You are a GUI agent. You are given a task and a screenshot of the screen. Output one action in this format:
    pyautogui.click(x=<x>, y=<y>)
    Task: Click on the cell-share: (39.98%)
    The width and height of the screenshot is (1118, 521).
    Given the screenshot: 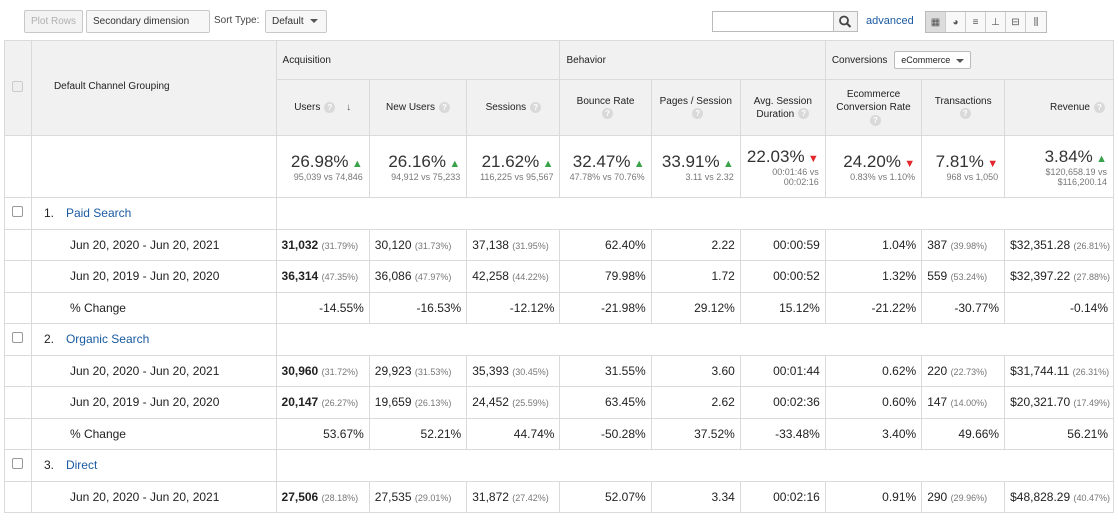 What is the action you would take?
    pyautogui.click(x=969, y=245)
    